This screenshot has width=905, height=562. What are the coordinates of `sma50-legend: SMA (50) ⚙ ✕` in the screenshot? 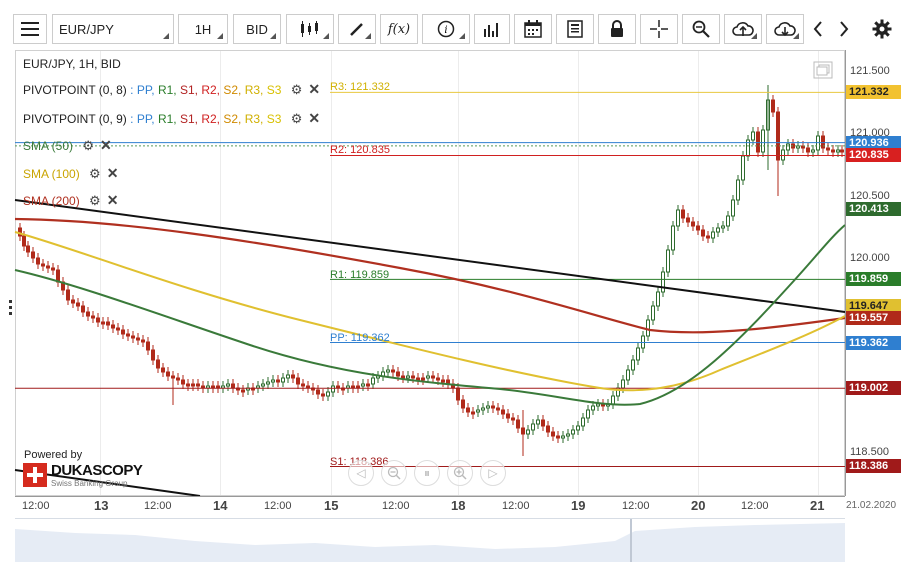 It's located at (67, 145).